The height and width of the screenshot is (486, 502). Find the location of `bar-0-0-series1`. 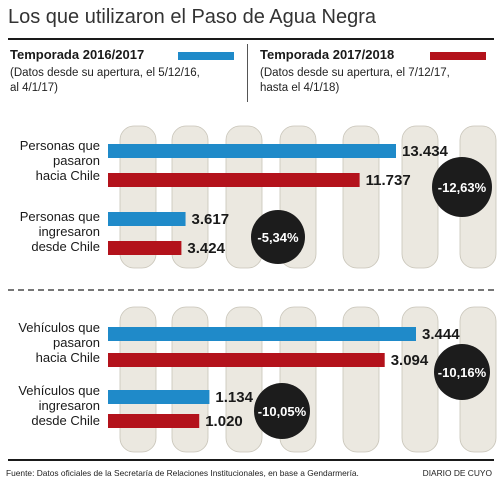

bar-0-0-series1 is located at coordinates (234, 180).